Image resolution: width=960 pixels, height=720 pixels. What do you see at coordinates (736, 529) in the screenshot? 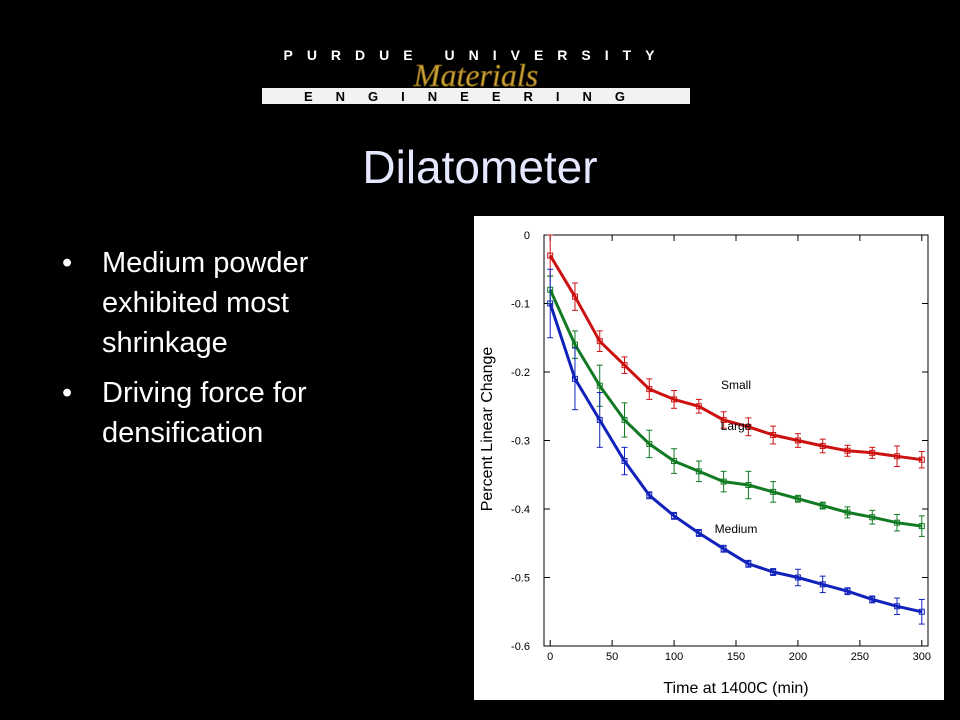
I see `series-label-medium: Medium` at bounding box center [736, 529].